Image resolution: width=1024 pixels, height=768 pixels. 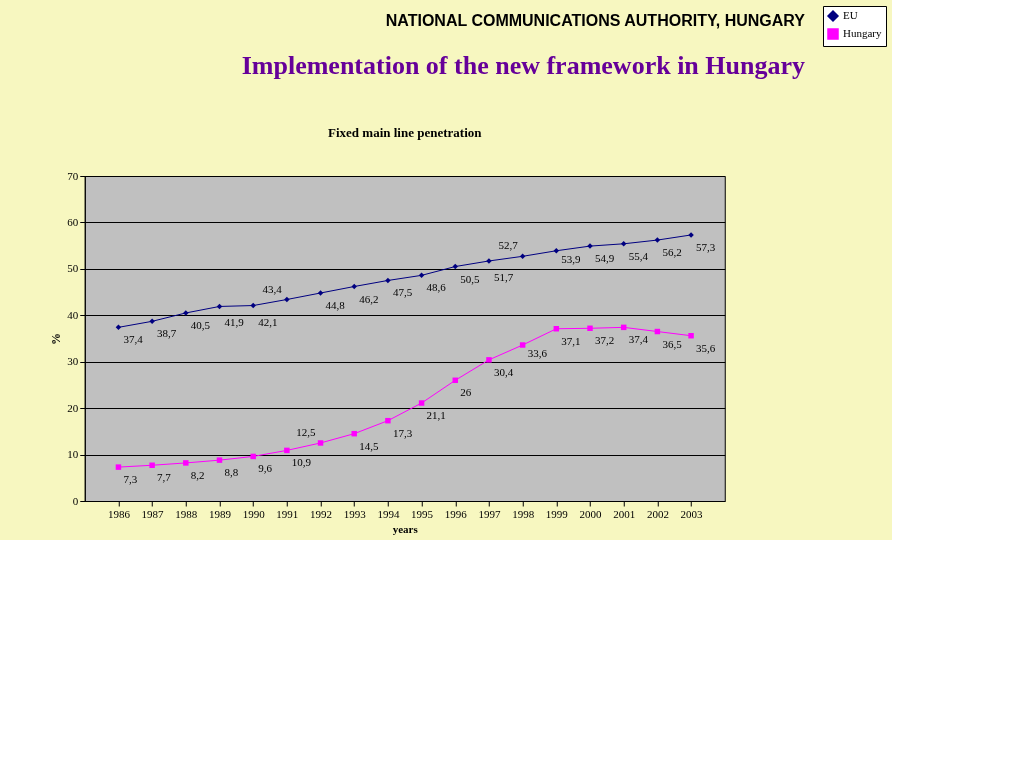 What do you see at coordinates (186, 513) in the screenshot?
I see `x-tick-label: 1988` at bounding box center [186, 513].